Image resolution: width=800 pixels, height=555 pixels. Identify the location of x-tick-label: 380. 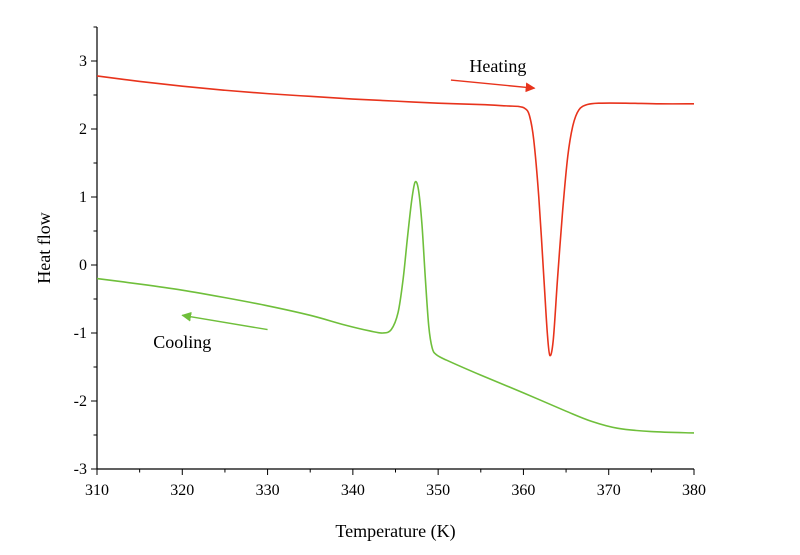
(694, 490).